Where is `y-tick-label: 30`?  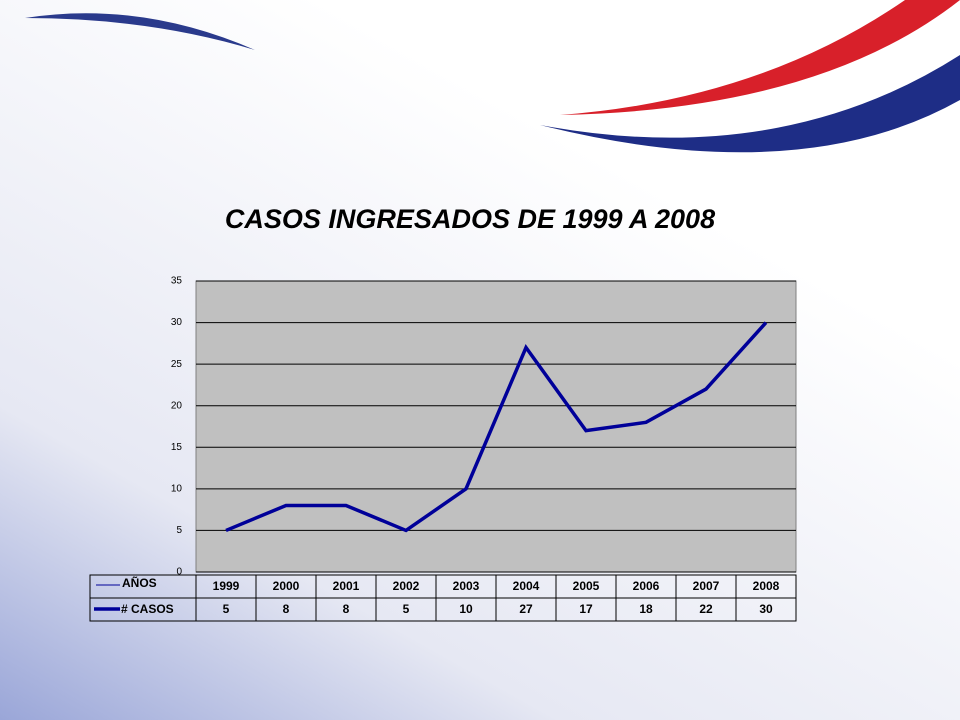
y-tick-label: 30 is located at coordinates (177, 322).